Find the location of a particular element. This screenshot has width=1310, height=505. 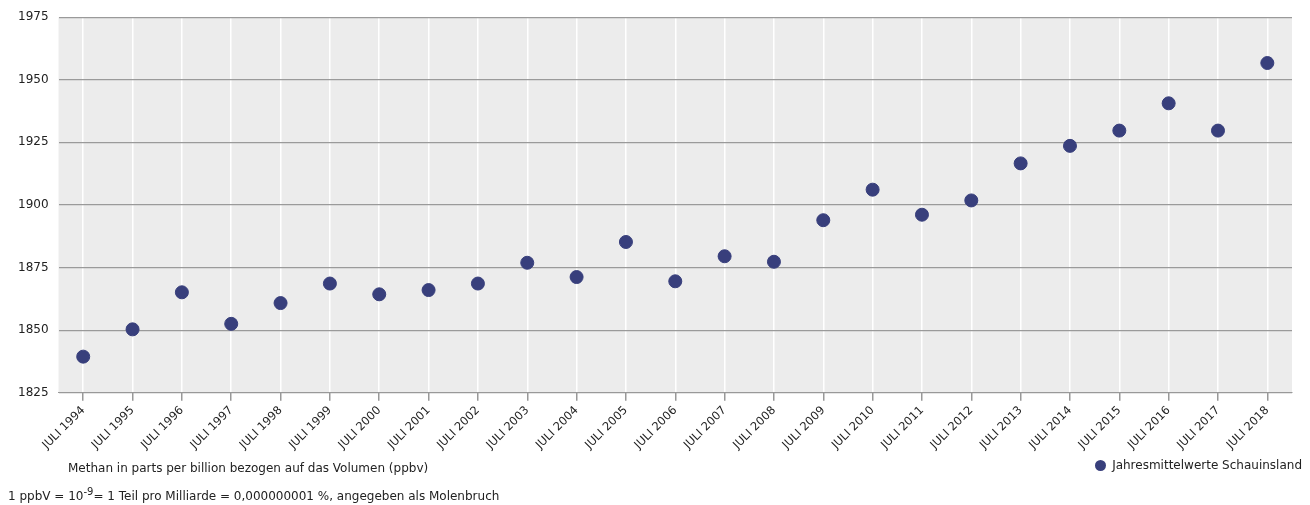

text: 1 ppbV = 10$^{-9}$= 1 Teil pro Milliarde = 0,000000001 %, angegeben als Molenbruch is located at coordinates (254, 495).